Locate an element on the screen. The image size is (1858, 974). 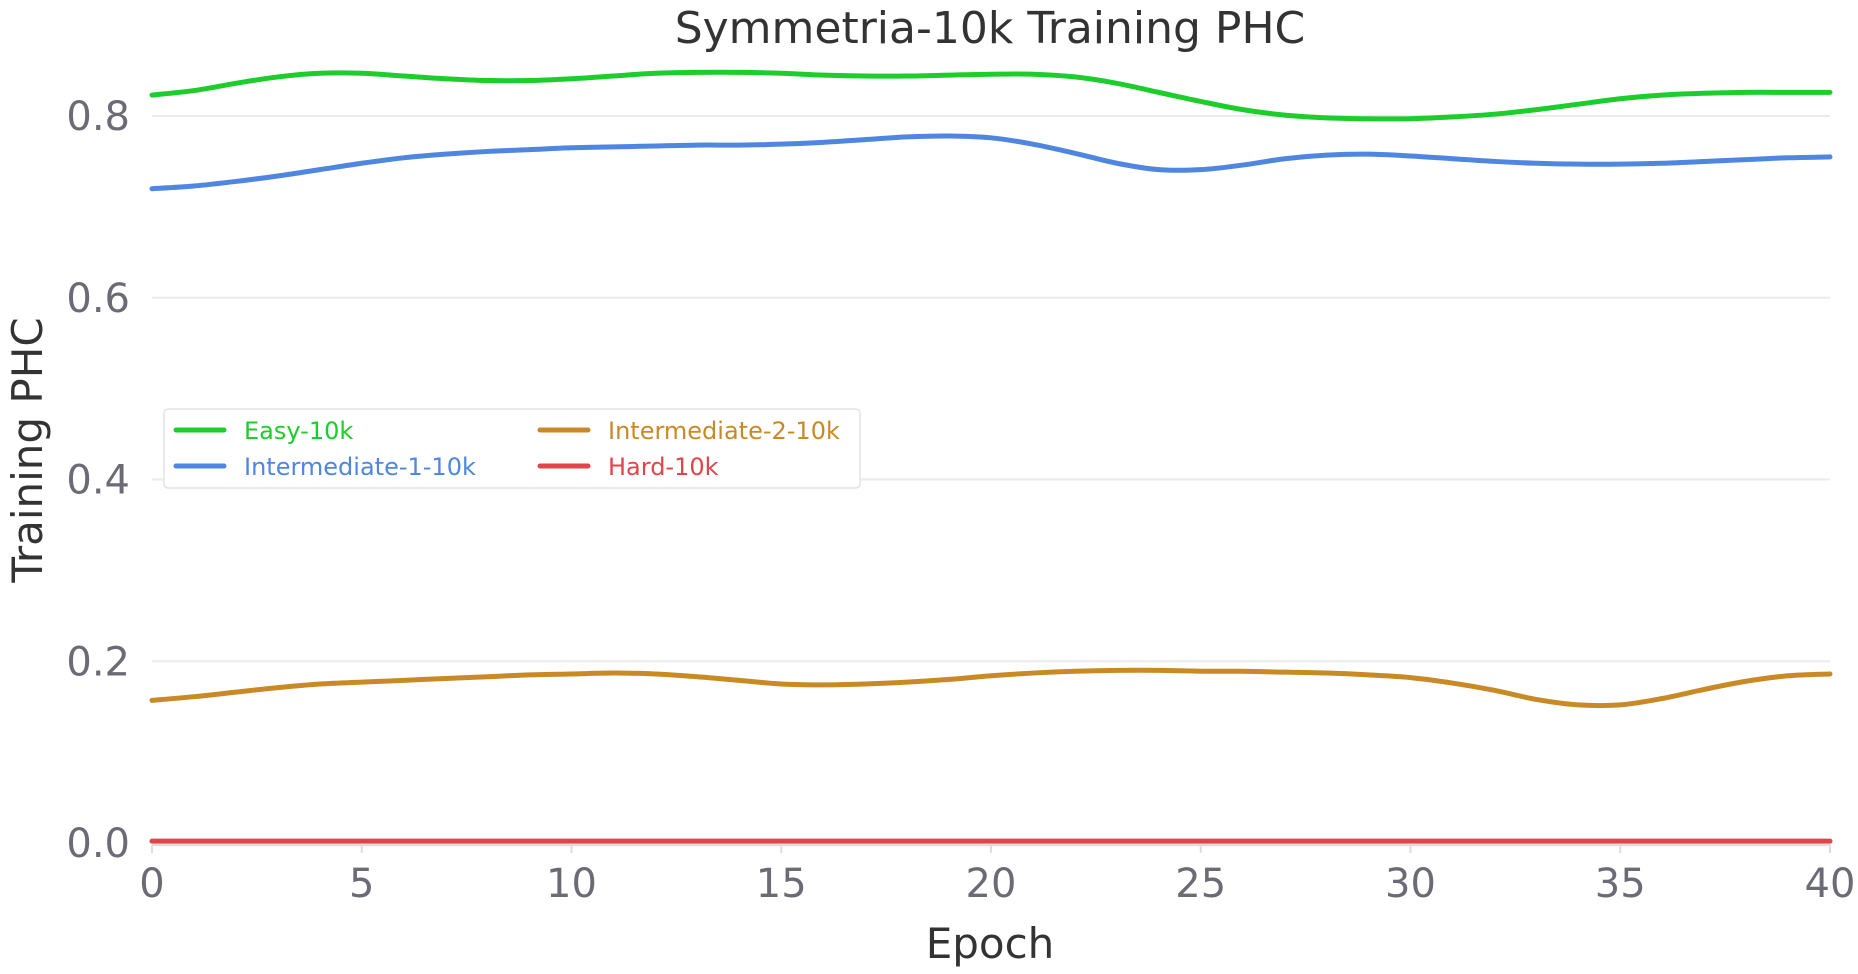
legend-item-intermediate-1-10k: Intermediate-1-10k is located at coordinates (324, 467).